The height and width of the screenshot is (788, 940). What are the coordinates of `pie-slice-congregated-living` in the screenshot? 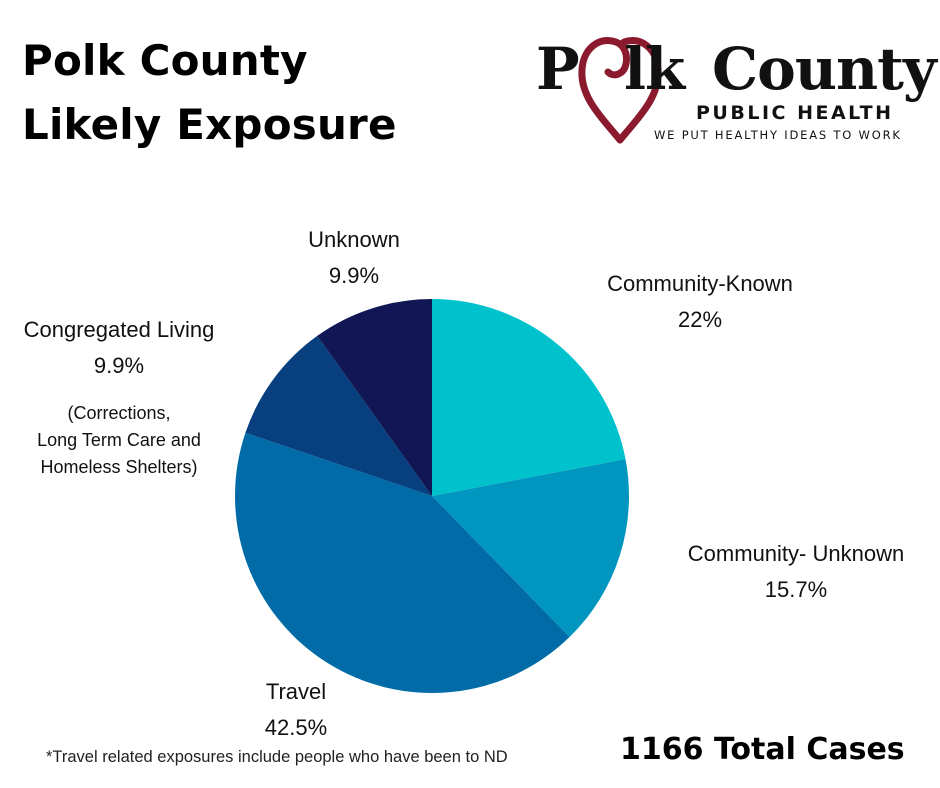 It's located at (338, 415).